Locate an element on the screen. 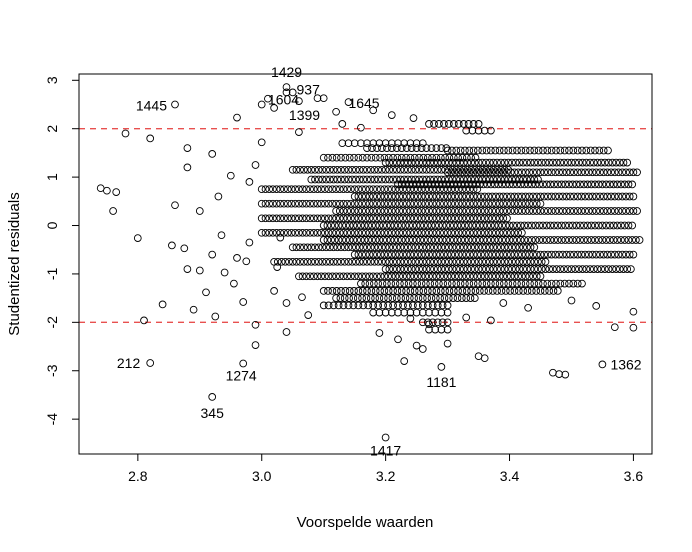  y-tick-label: 2 is located at coordinates (52, 129).